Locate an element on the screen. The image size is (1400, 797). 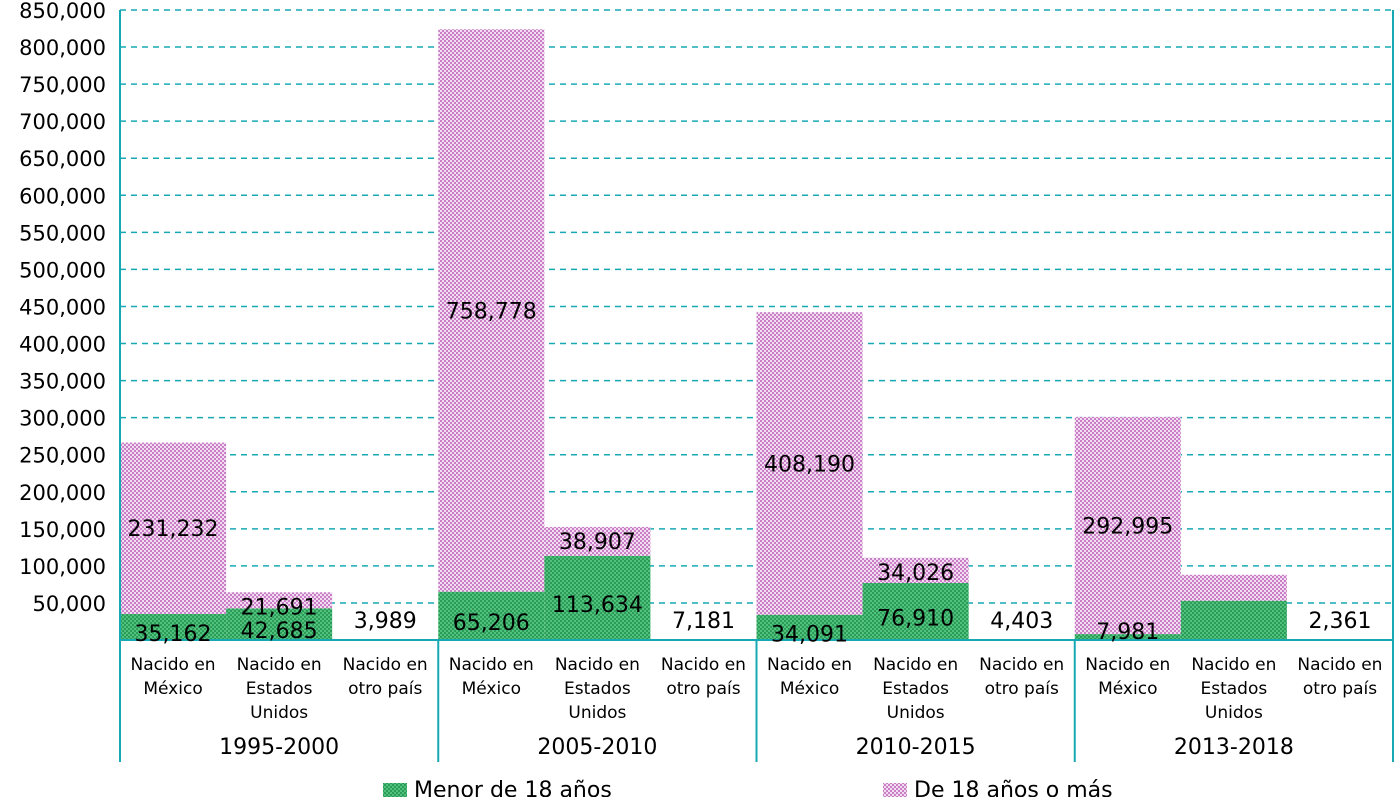
y-tick-label: 750,000 is located at coordinates (62, 85).